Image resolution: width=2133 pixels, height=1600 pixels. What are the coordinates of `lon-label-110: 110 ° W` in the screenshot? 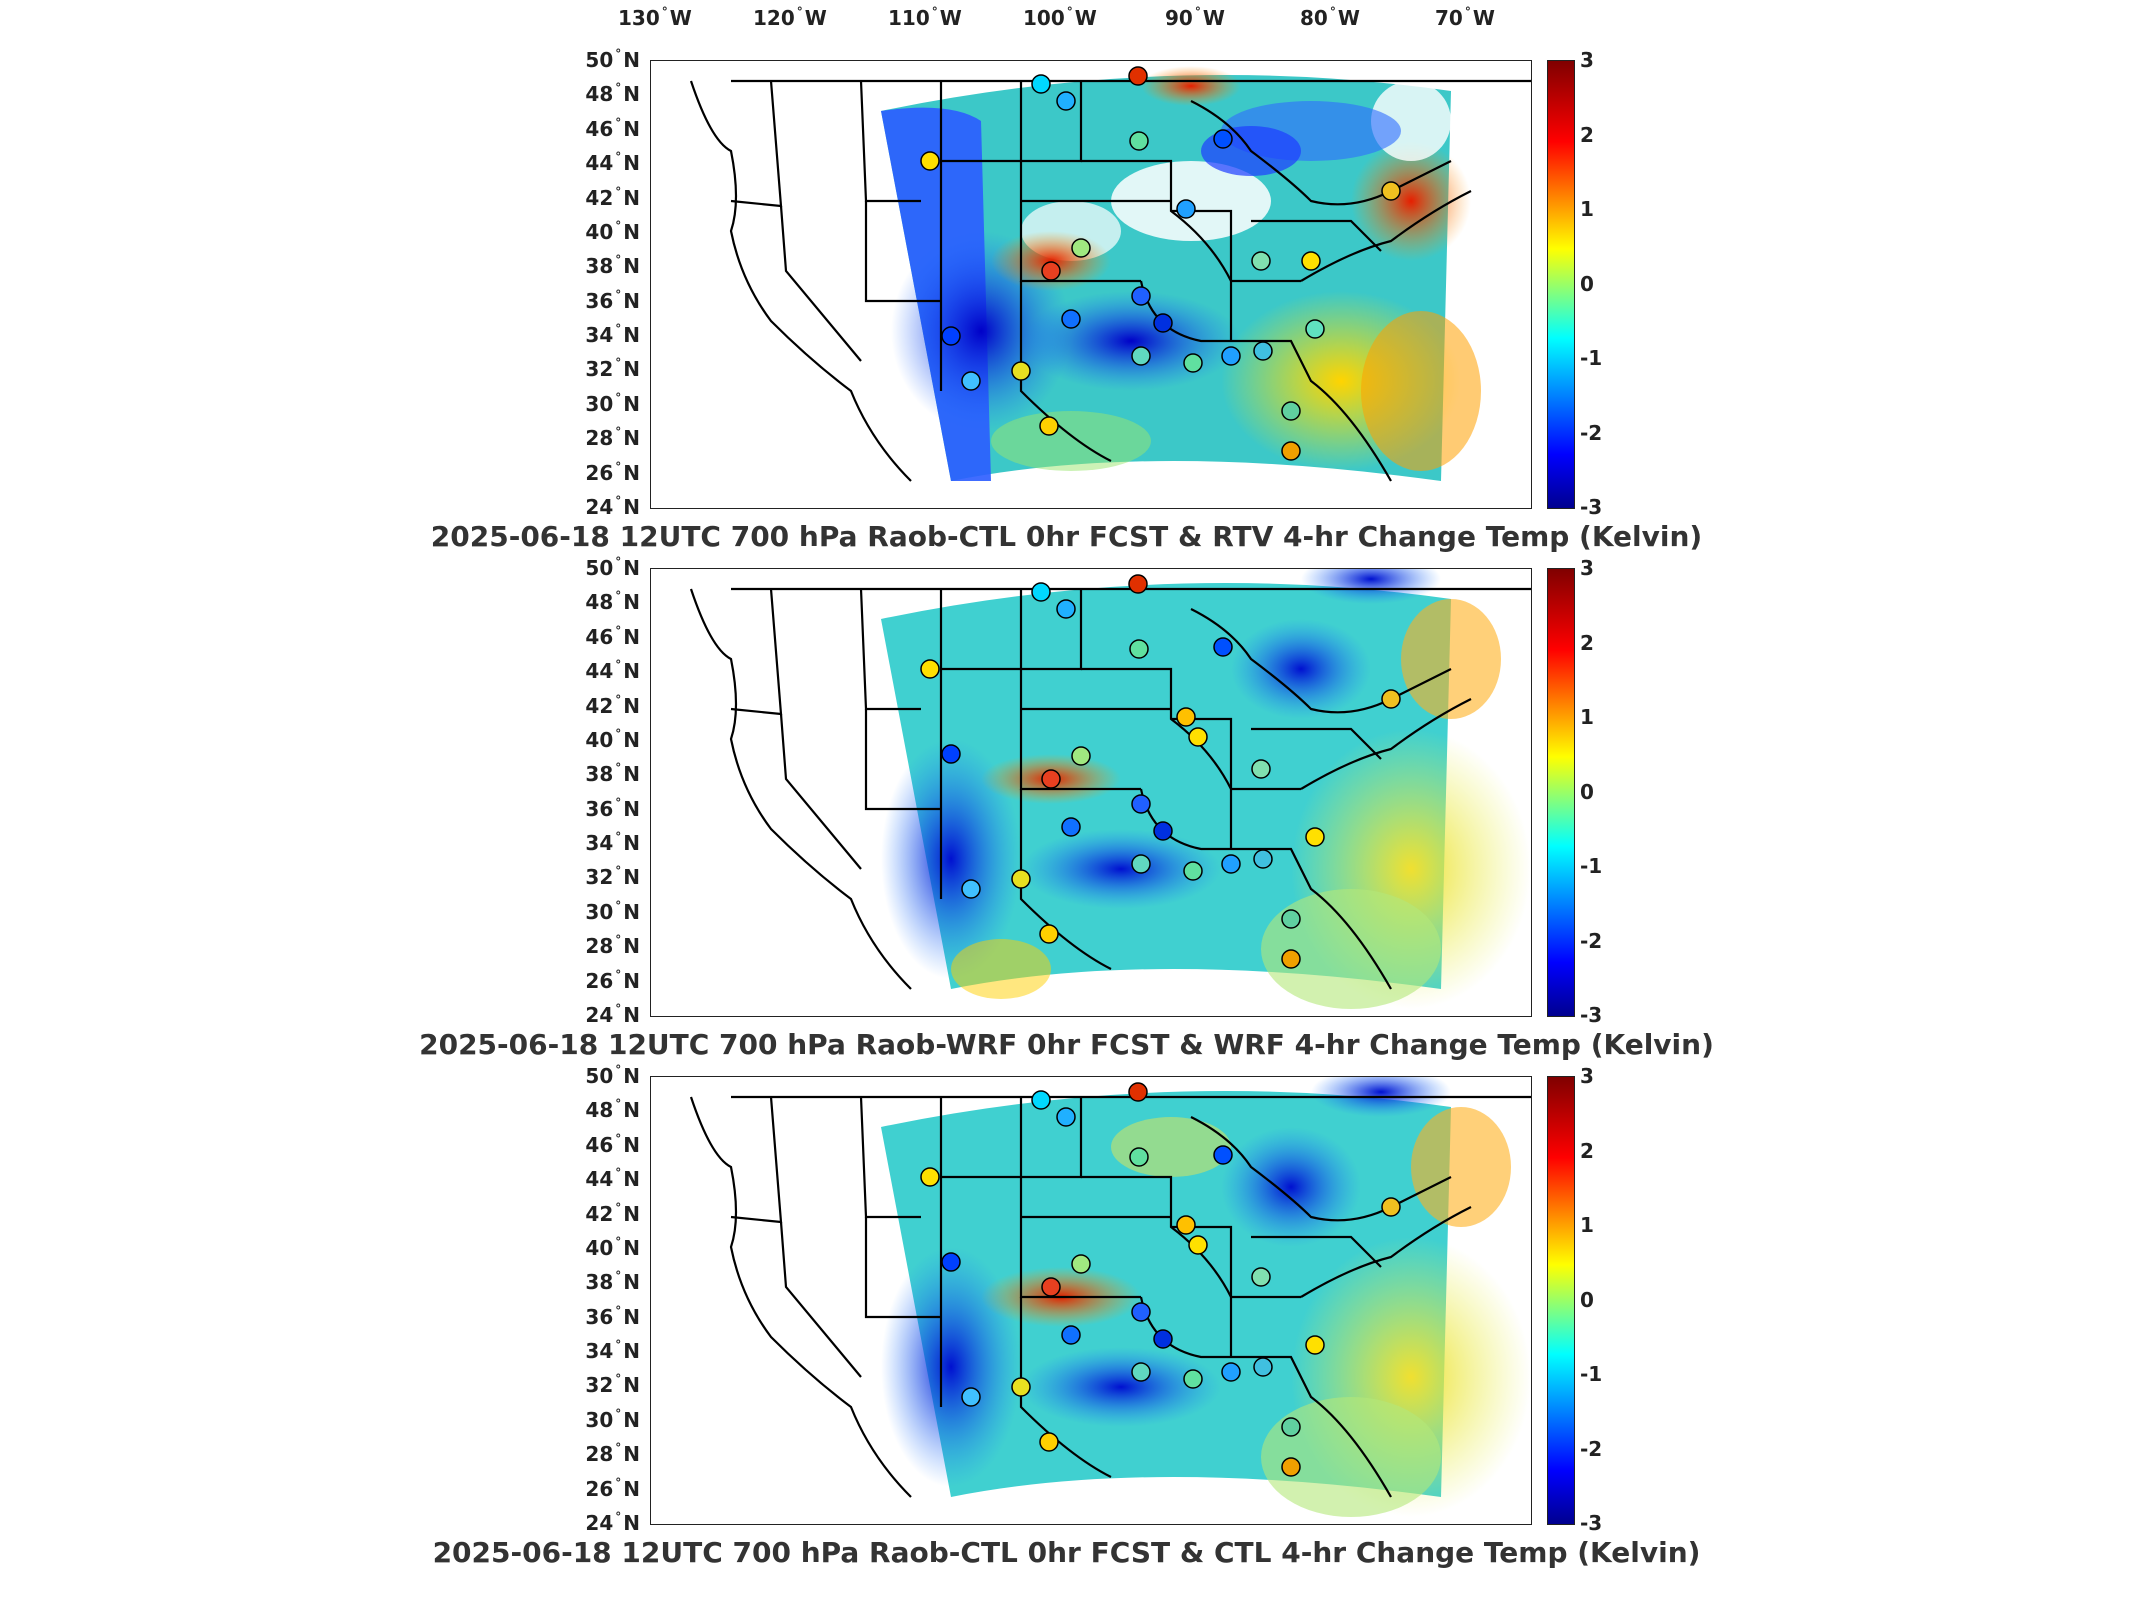 It's located at (925, 17).